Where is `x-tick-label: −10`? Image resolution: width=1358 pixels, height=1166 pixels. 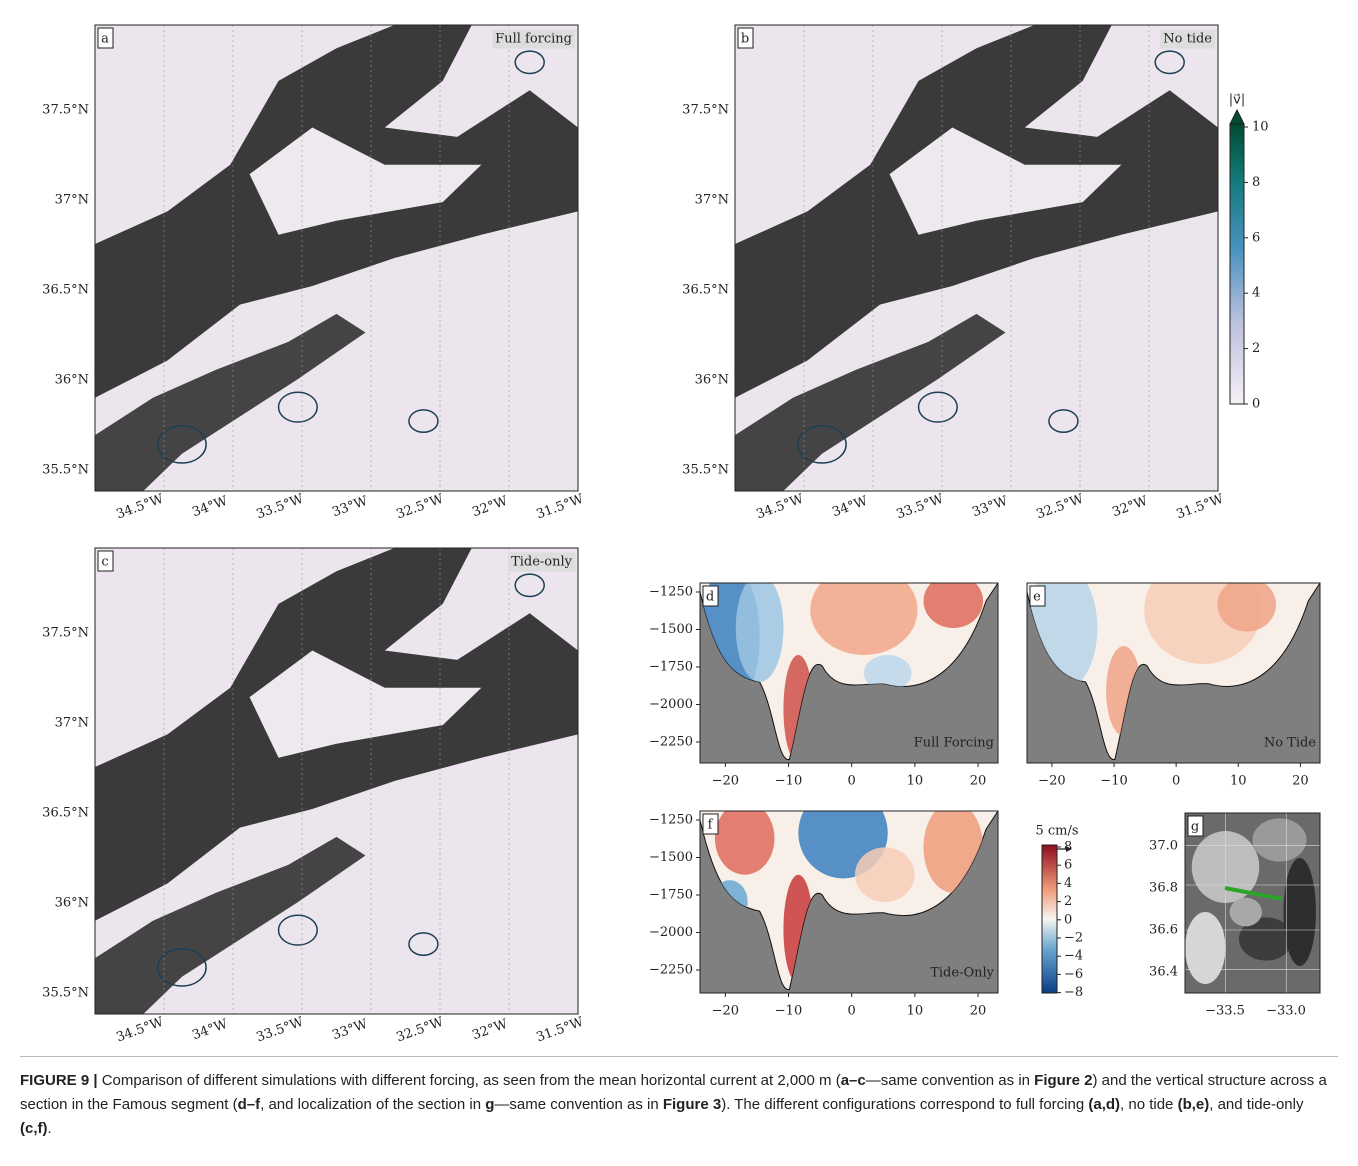 x-tick-label: −10 is located at coordinates (788, 1011).